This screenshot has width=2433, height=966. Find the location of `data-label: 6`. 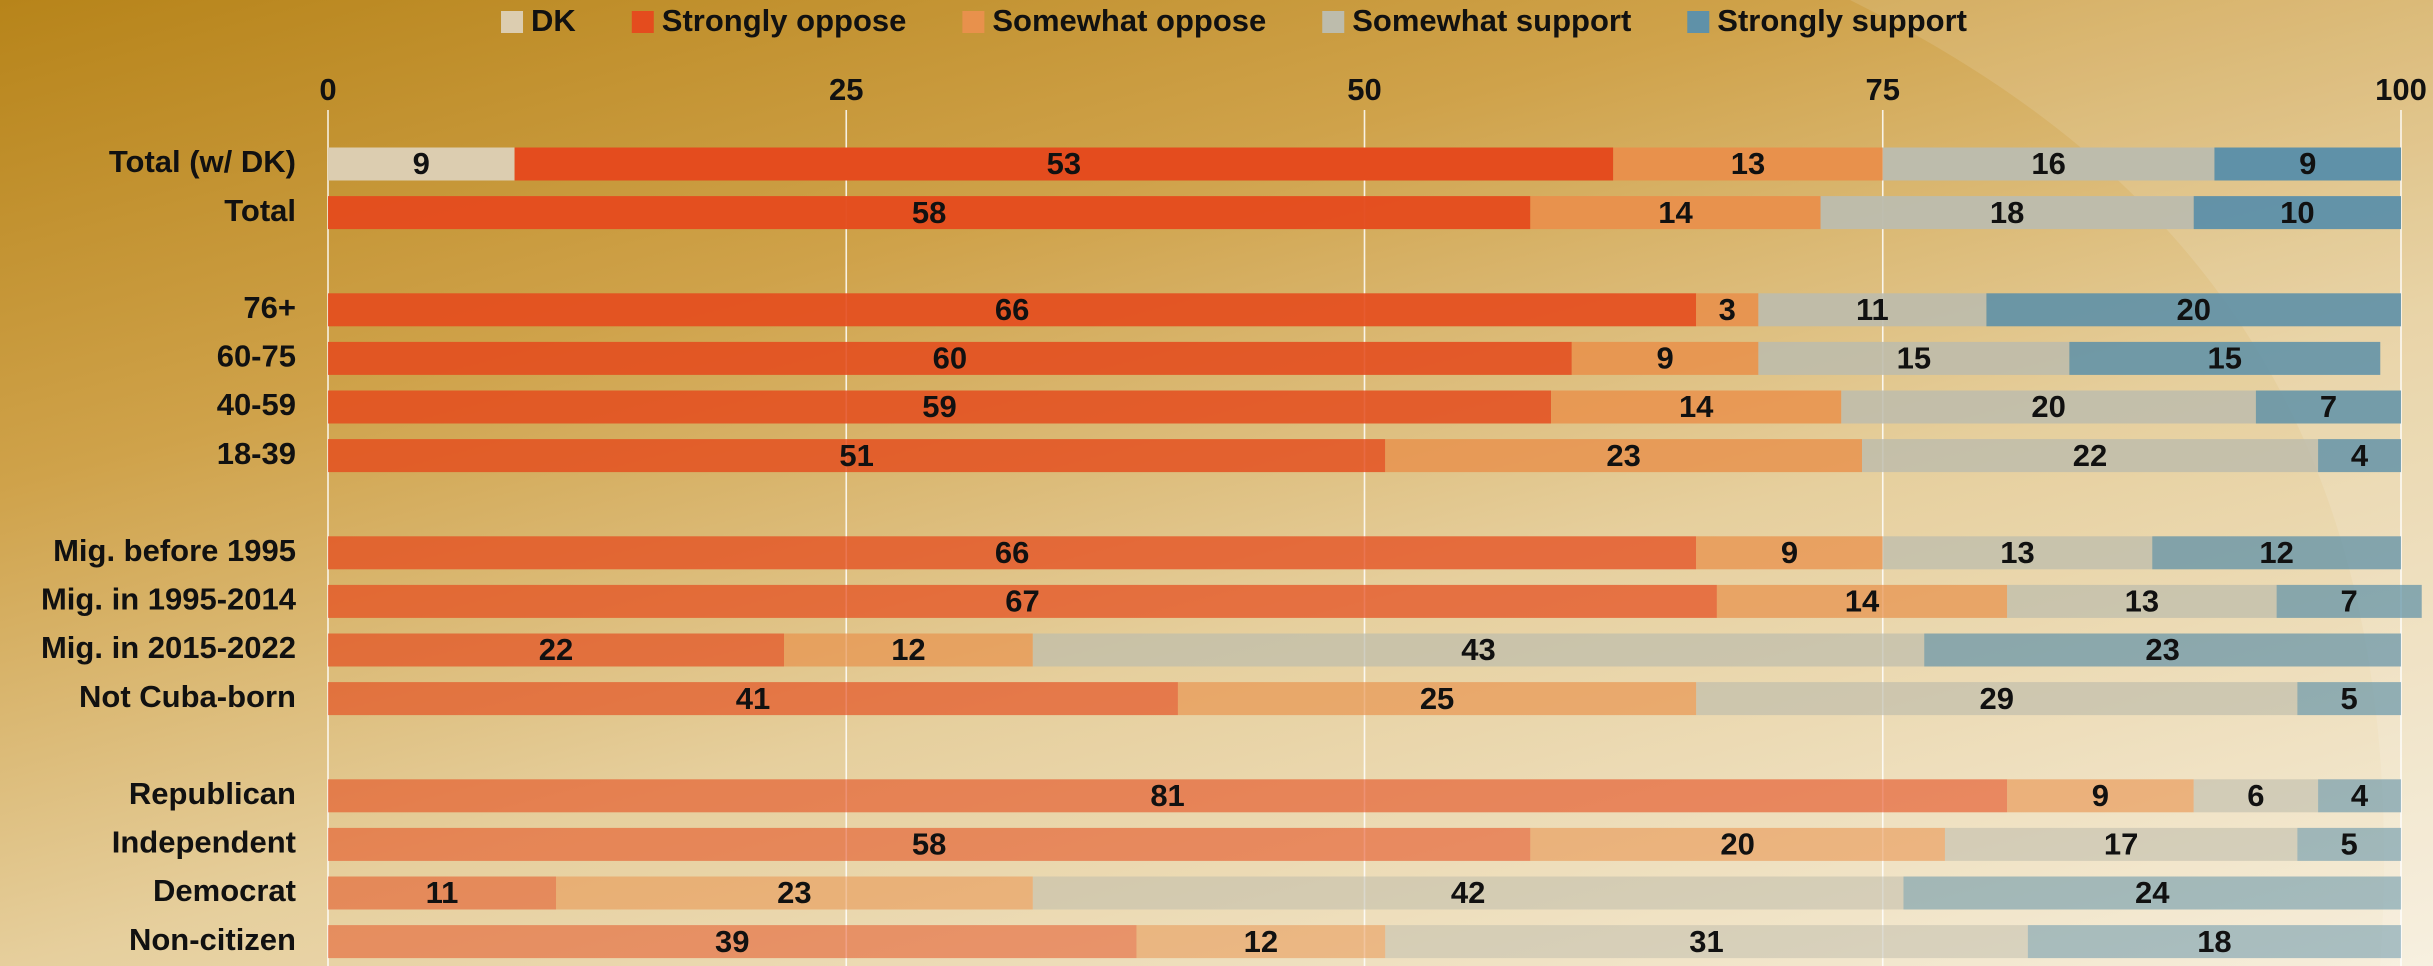

data-label: 6 is located at coordinates (2255, 795).